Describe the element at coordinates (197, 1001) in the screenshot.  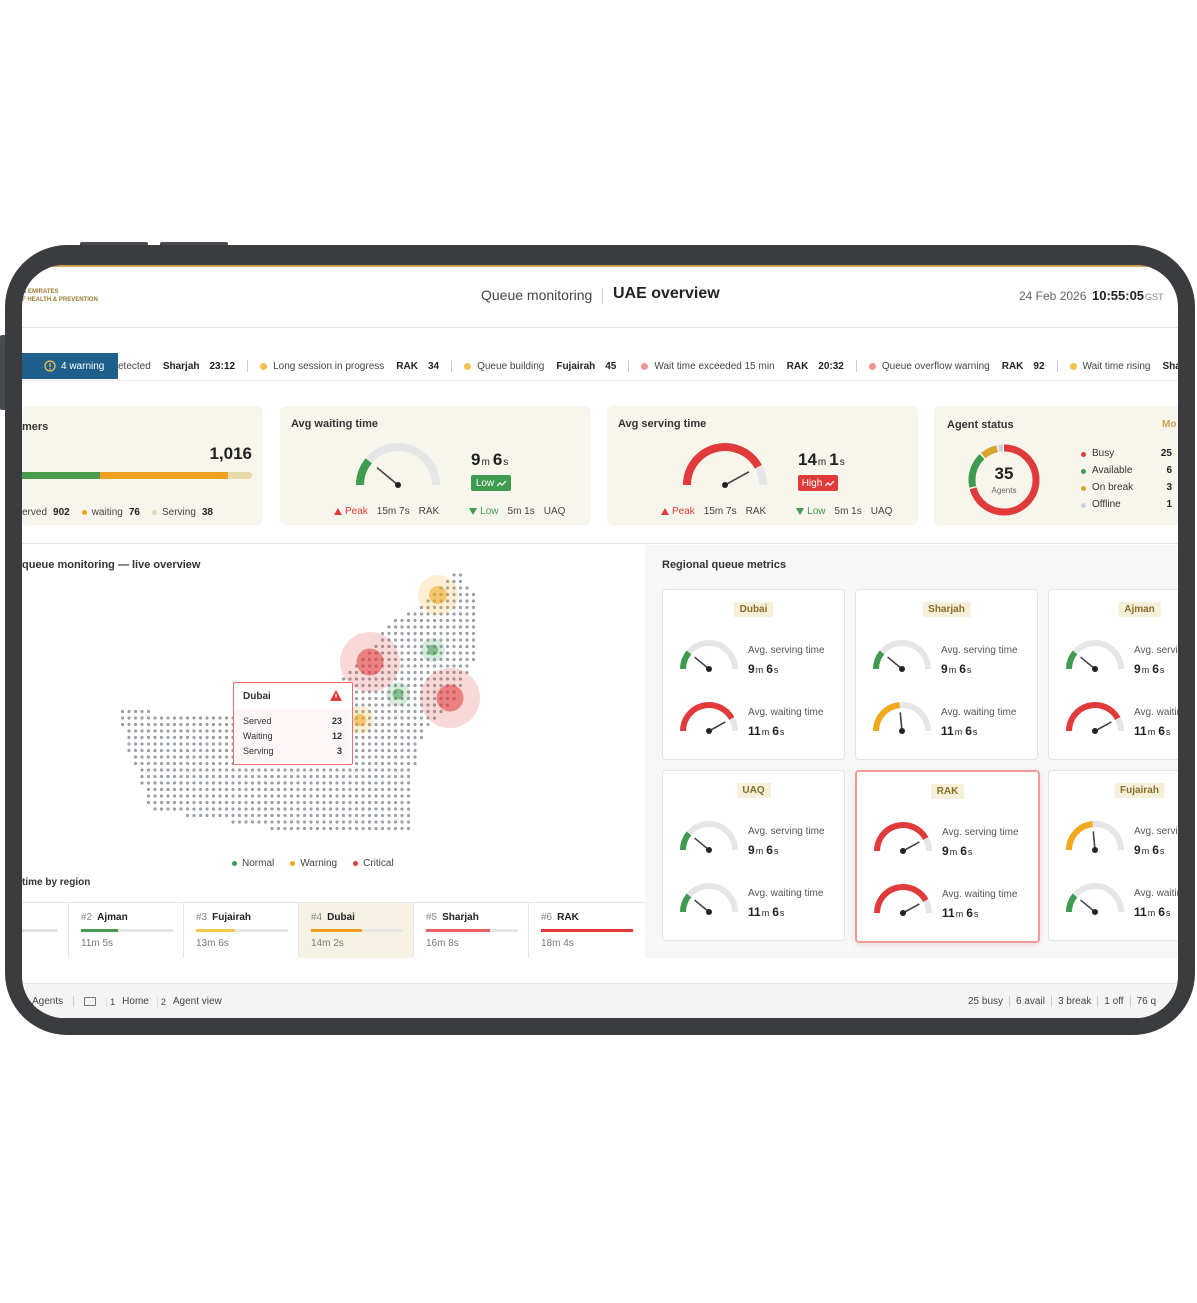
I see `shortcut: Agent view` at that location.